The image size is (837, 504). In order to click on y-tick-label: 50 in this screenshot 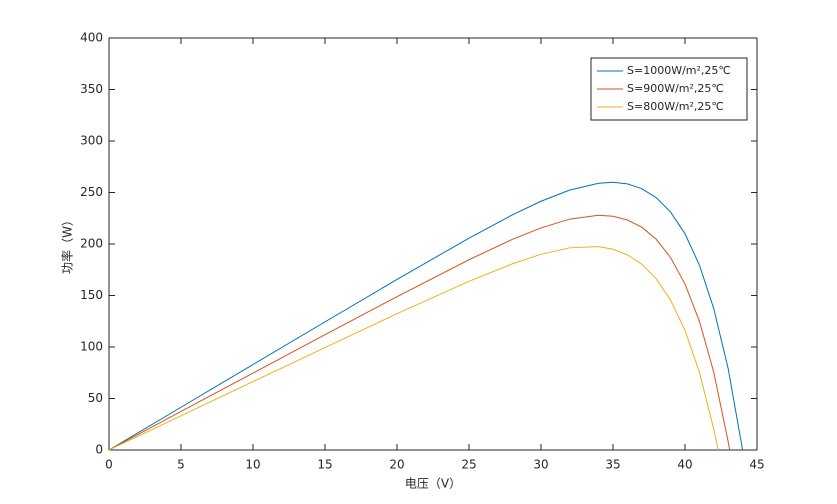, I will do `click(95, 398)`.